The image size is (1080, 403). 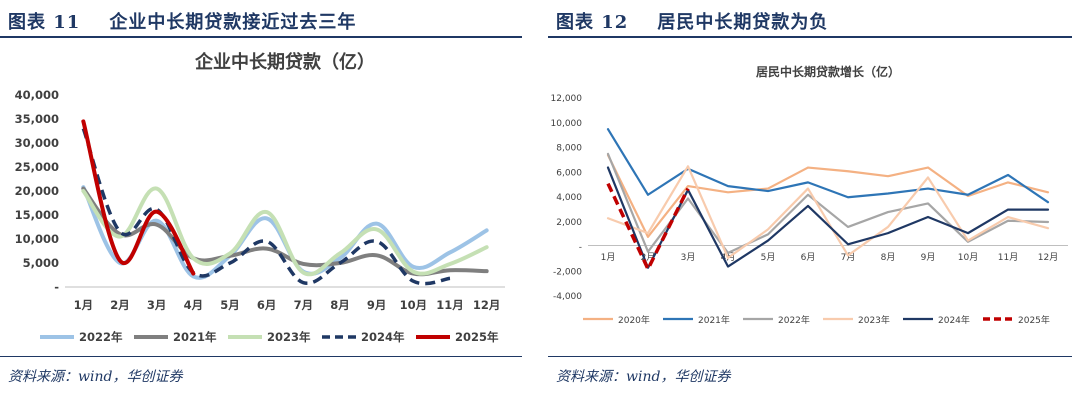 What do you see at coordinates (810, 37) in the screenshot?
I see `figure-12-top-rule` at bounding box center [810, 37].